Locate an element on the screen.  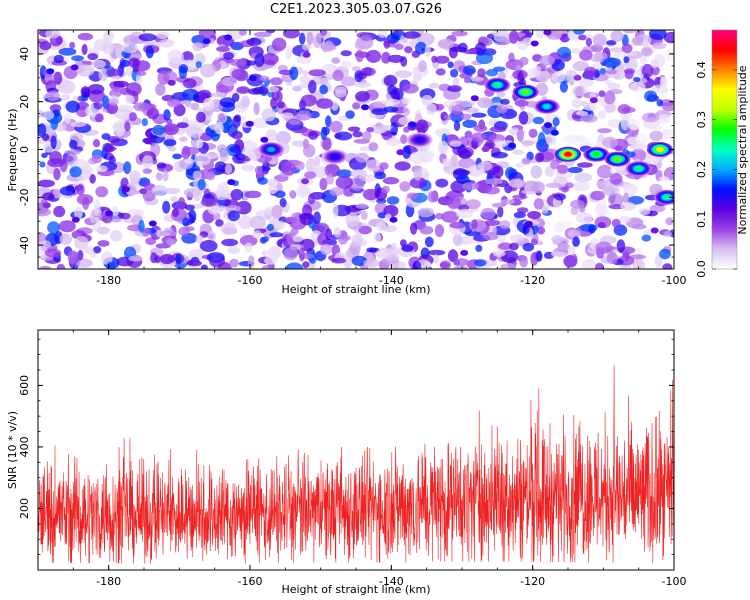
colorbar-frame is located at coordinates (724, 149).